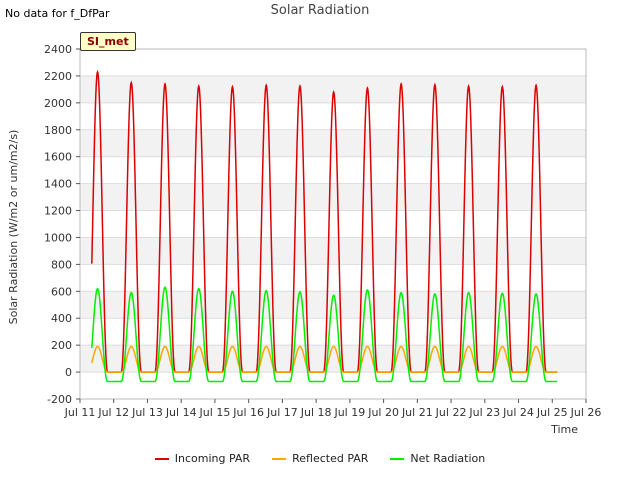  What do you see at coordinates (330, 458) in the screenshot?
I see `legend-label-reflected-par: Reflected PAR` at bounding box center [330, 458].